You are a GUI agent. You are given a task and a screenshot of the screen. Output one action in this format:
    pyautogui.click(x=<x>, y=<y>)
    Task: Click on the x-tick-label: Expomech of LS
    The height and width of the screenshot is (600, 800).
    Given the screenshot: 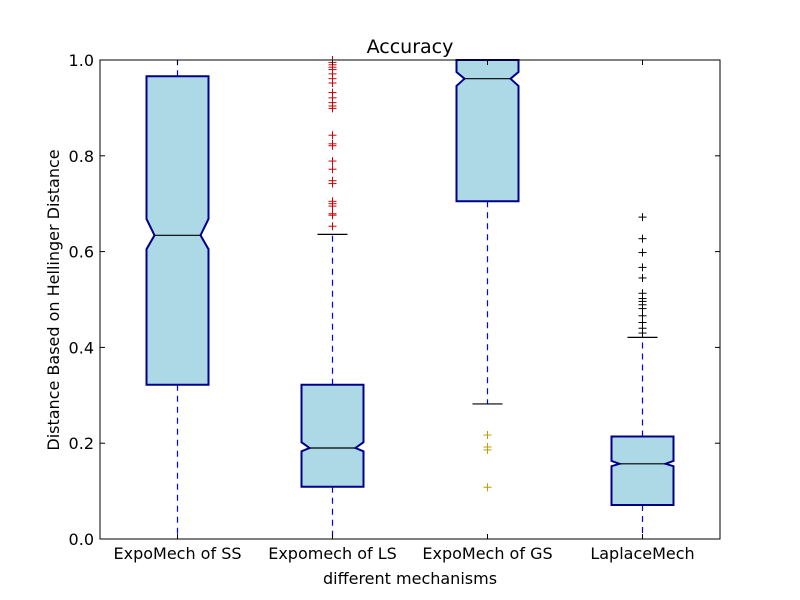 What is the action you would take?
    pyautogui.click(x=332, y=553)
    